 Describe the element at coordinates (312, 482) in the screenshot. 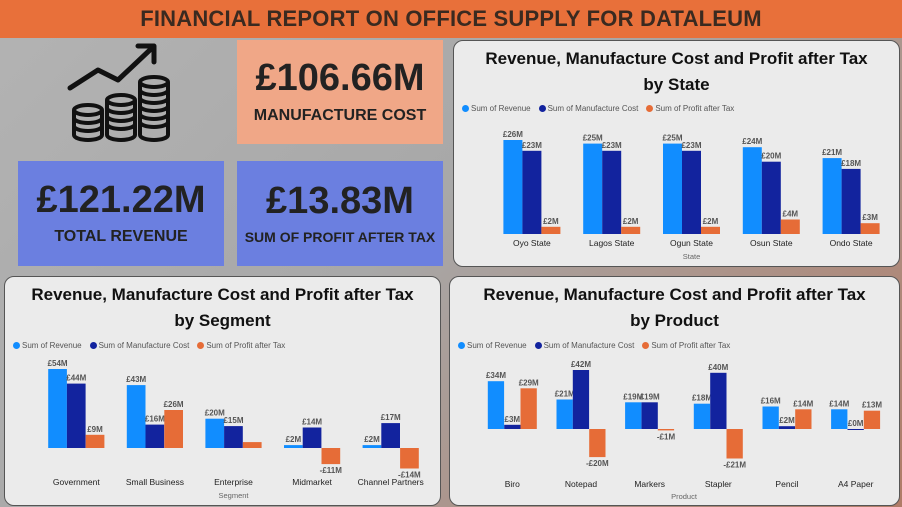

I see `category-label: Midmarket` at that location.